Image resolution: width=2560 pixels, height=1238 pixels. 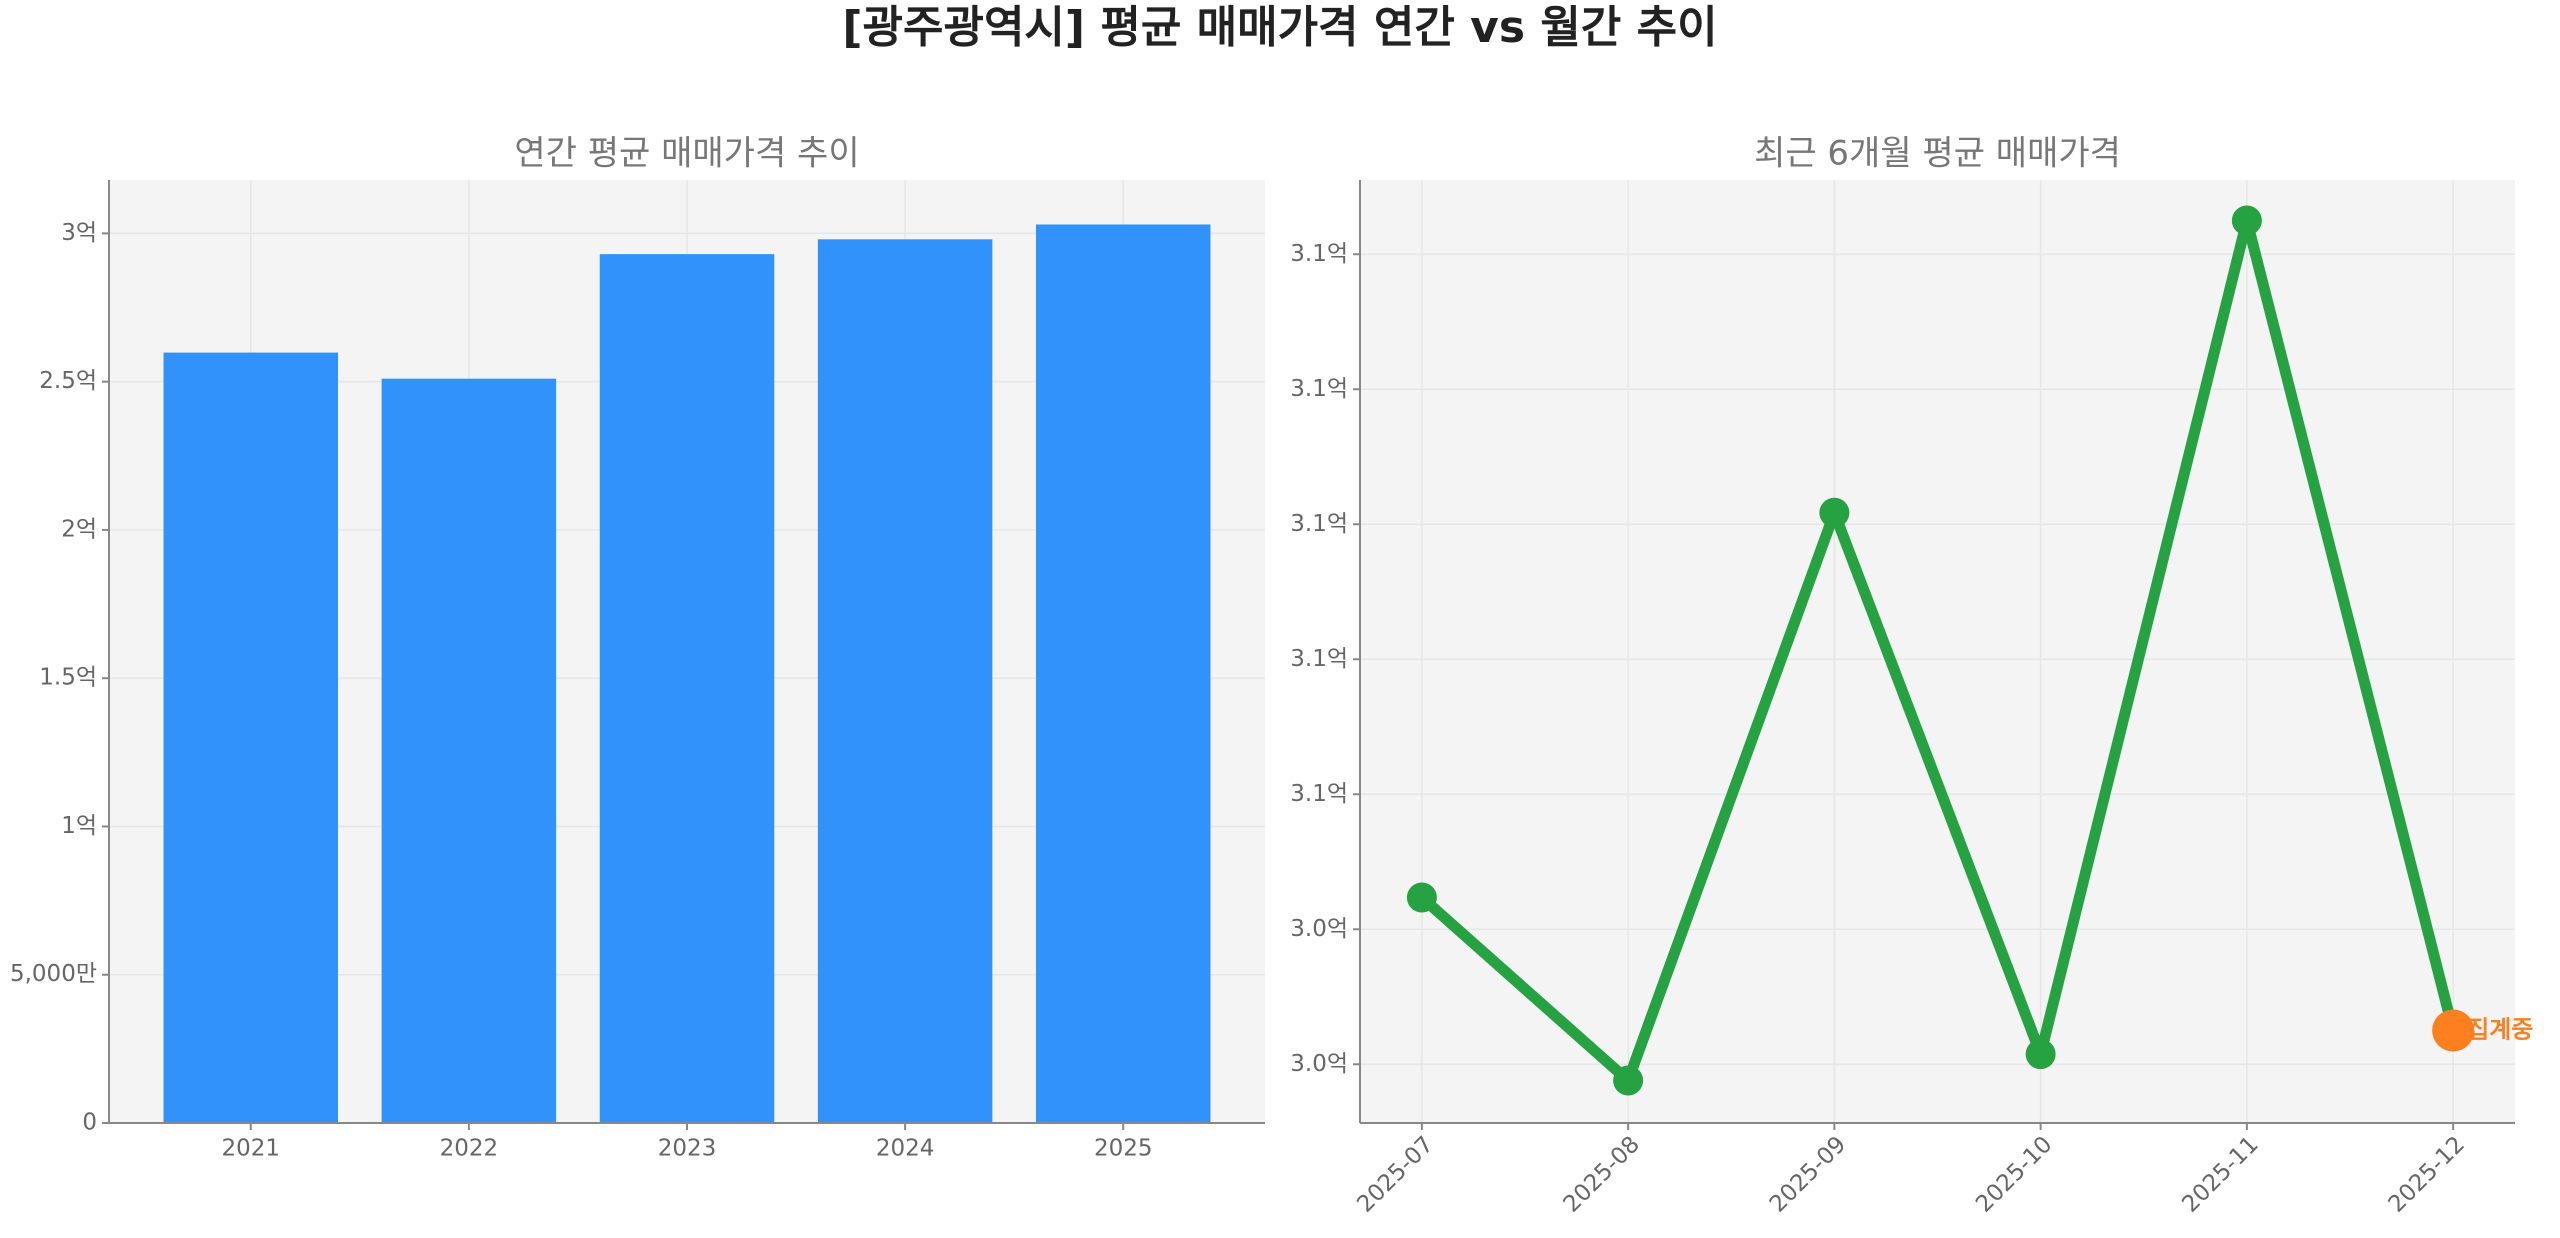 What do you see at coordinates (1602, 1174) in the screenshot?
I see `x-tick-label: 2025-08` at bounding box center [1602, 1174].